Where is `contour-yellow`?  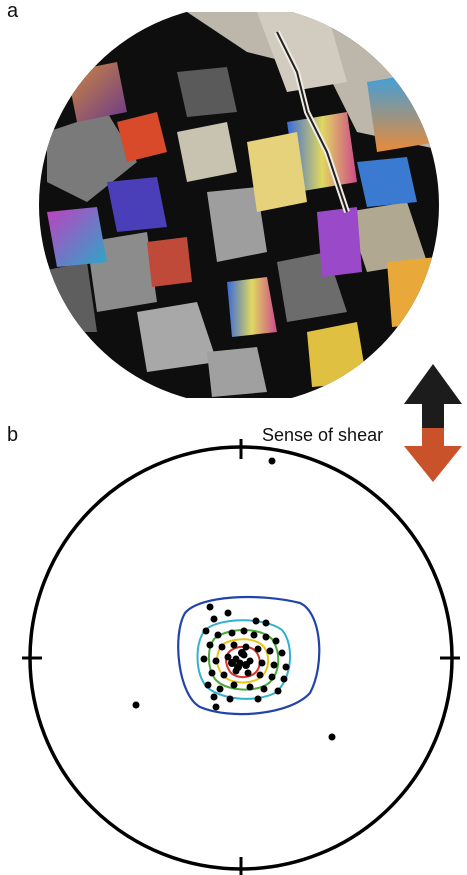
contour-yellow is located at coordinates (243, 661).